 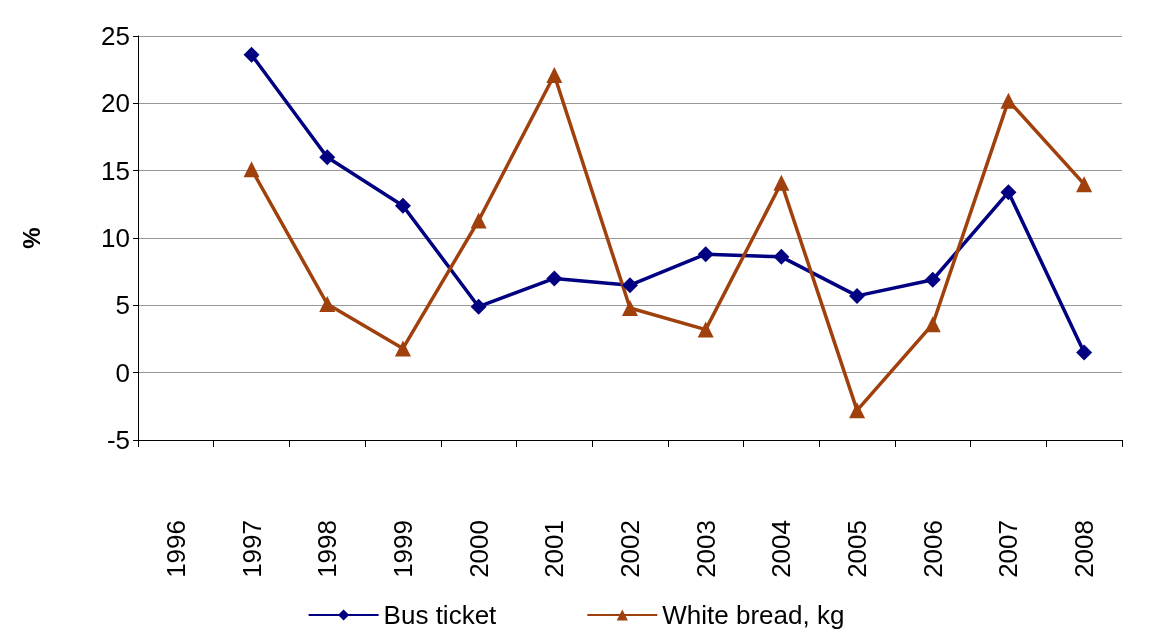 What do you see at coordinates (630, 549) in the screenshot?
I see `x-tick-label: 2002` at bounding box center [630, 549].